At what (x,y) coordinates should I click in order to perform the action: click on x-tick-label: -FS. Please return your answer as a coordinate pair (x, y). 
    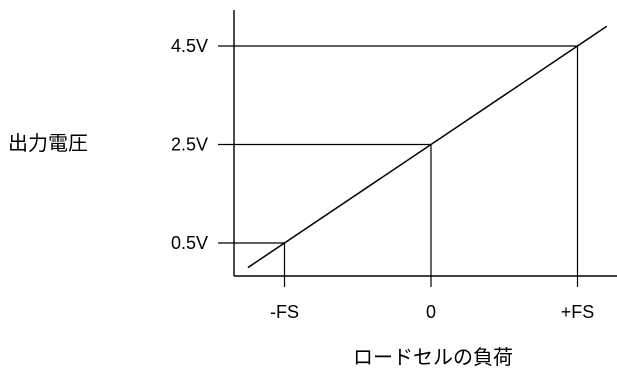
    Looking at the image, I should click on (284, 312).